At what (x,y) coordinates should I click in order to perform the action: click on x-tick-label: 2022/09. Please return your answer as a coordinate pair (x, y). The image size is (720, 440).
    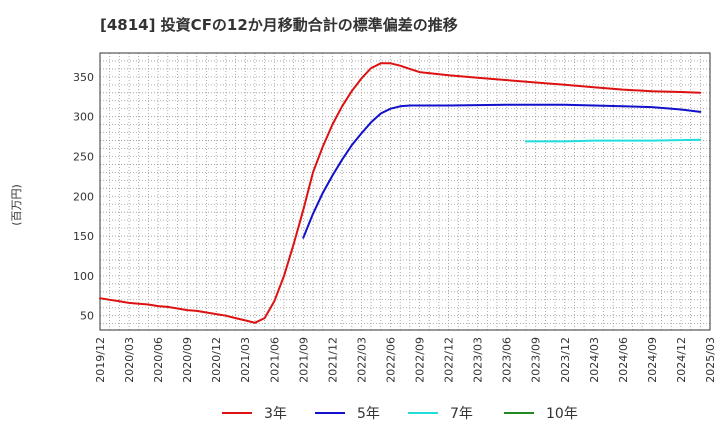
    Looking at the image, I should click on (420, 360).